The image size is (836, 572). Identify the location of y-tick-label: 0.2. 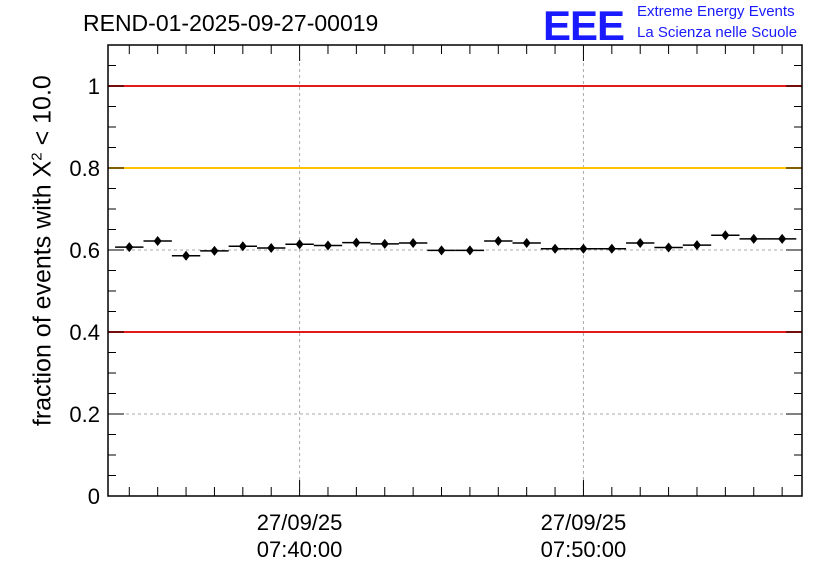
(84, 414).